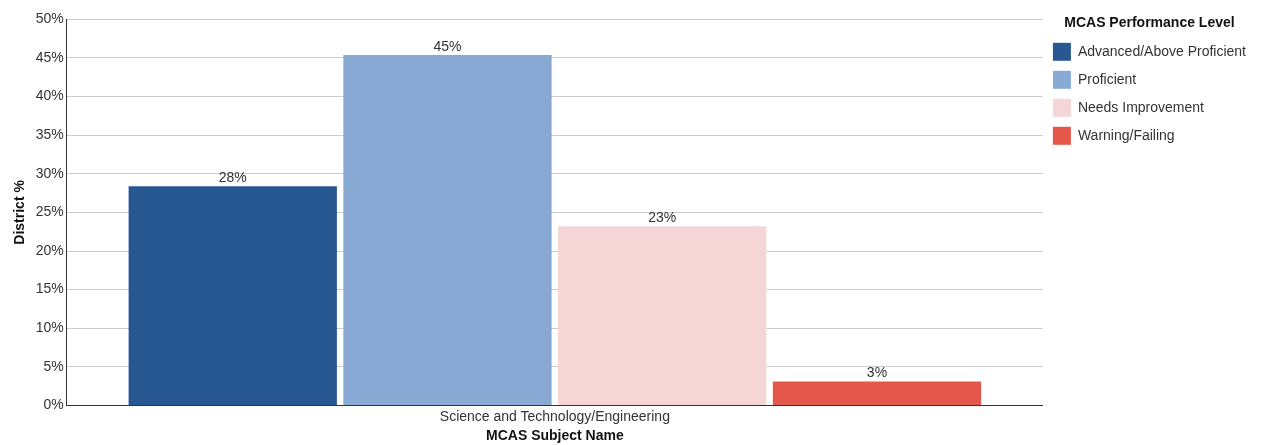  I want to click on x-tick-label: Science and Technology/Engineering, so click(554, 415).